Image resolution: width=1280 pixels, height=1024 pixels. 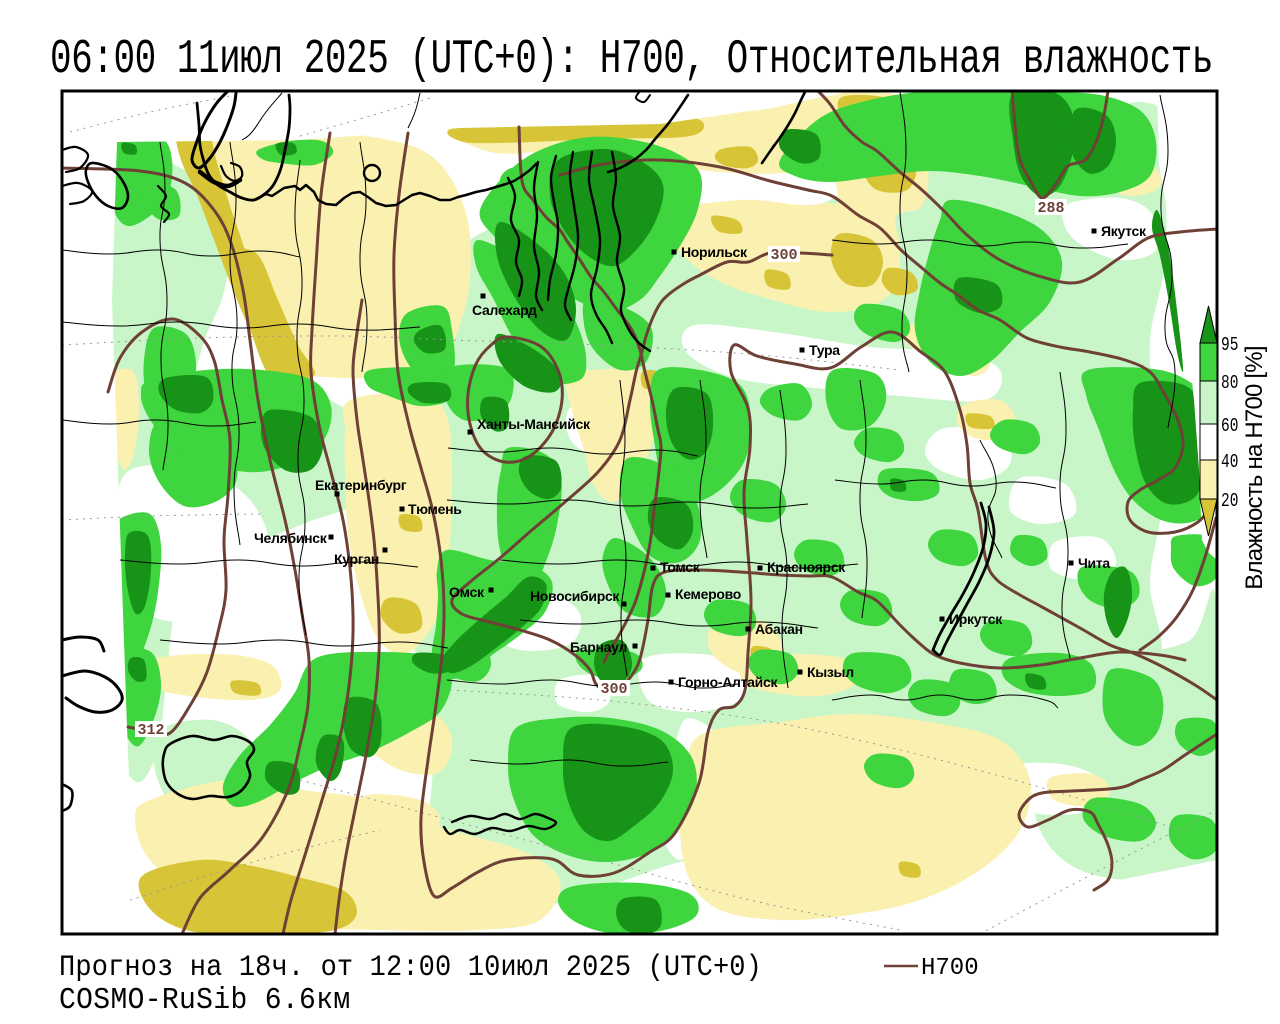 I want to click on svg-text: Абакан, so click(x=779, y=629).